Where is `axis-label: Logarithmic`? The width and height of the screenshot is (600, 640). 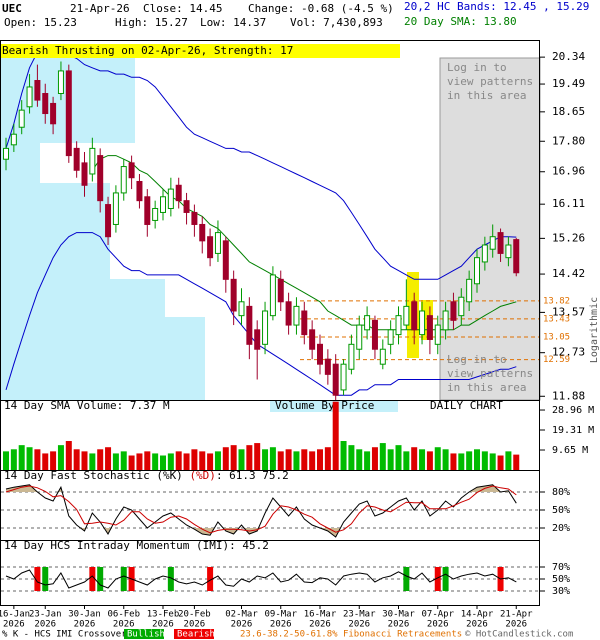 axis-label: Logarithmic is located at coordinates (594, 330).